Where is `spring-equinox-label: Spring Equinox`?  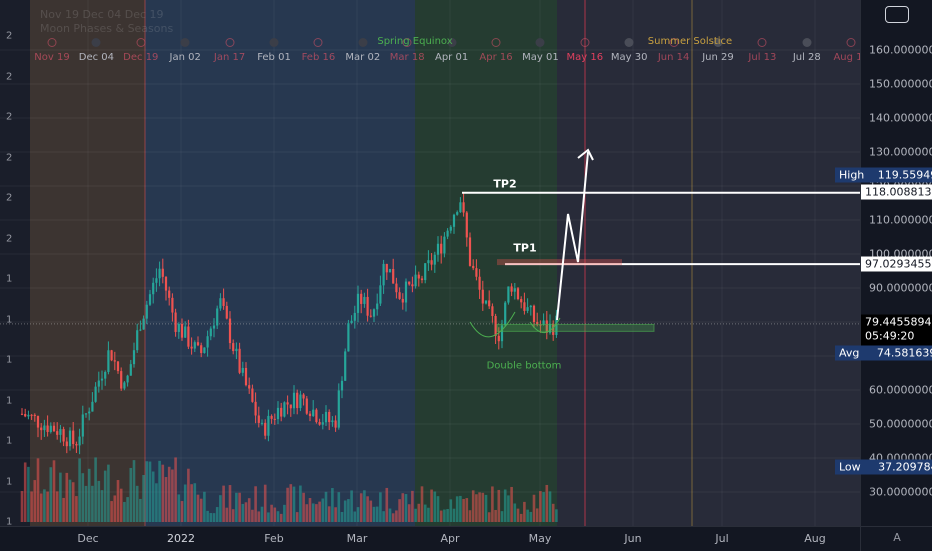 spring-equinox-label: Spring Equinox is located at coordinates (415, 41).